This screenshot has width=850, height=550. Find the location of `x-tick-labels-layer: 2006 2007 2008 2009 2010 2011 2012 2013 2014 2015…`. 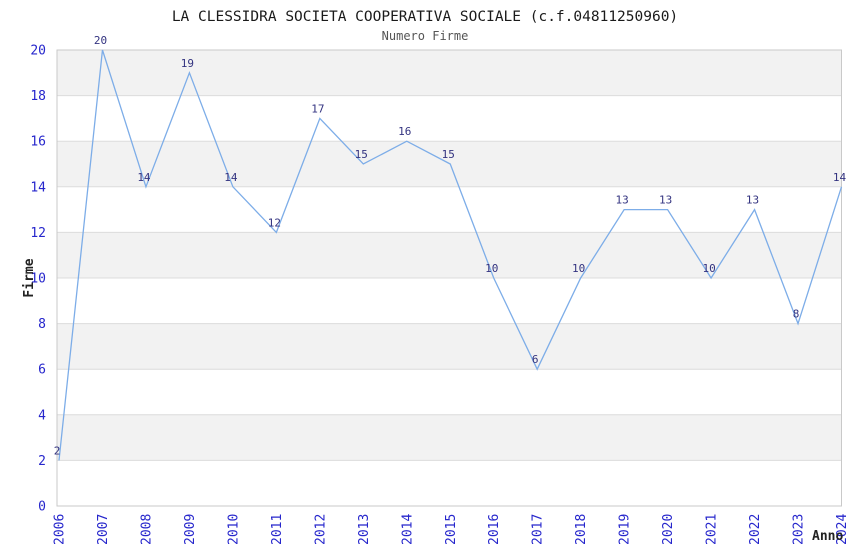

x-tick-labels-layer: 2006 2007 2008 2009 2010 2011 2012 2013 2014 2015… is located at coordinates (451, 529).